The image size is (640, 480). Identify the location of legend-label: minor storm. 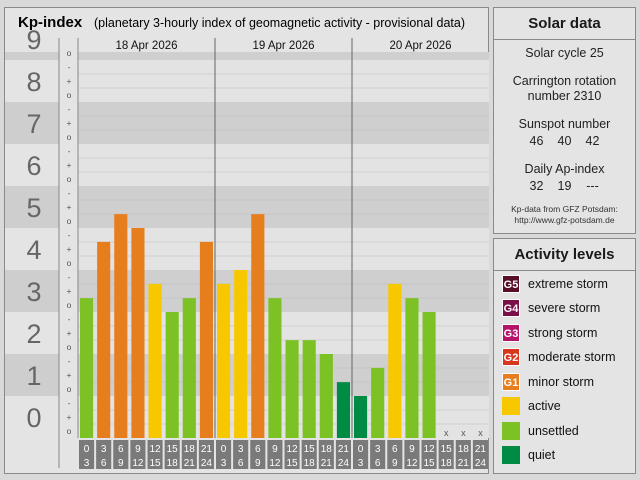
(561, 382).